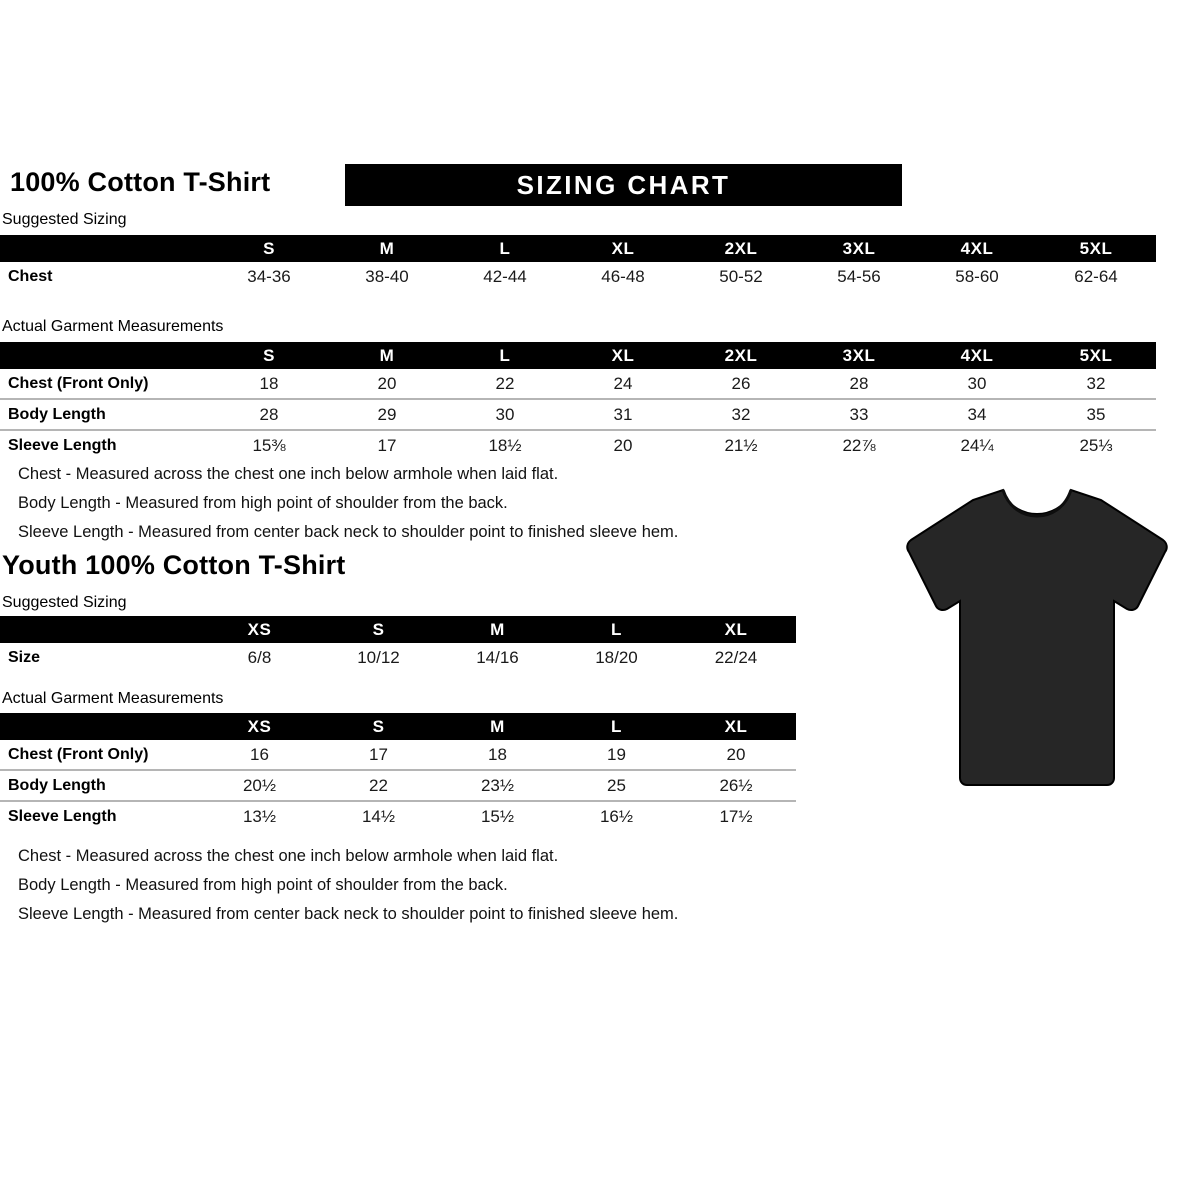  Describe the element at coordinates (78, 754) in the screenshot. I see `row-label-chest-front-only: Chest (Front Only)` at that location.